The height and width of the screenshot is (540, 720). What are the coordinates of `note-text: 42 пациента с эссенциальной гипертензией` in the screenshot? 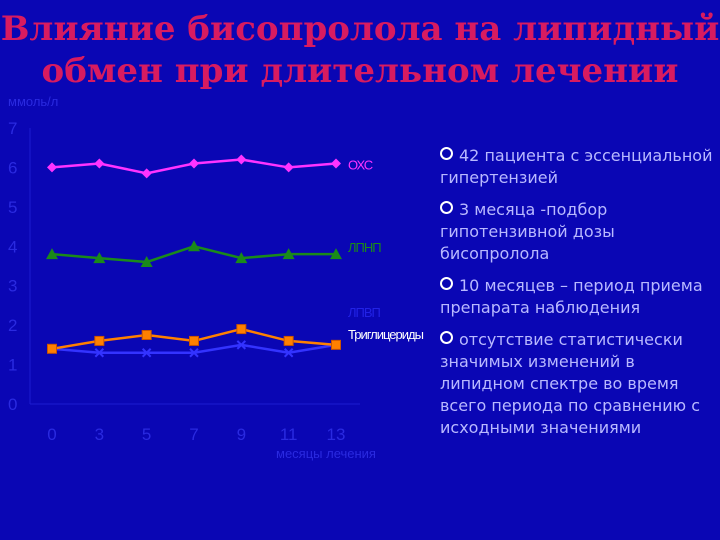 It's located at (576, 166).